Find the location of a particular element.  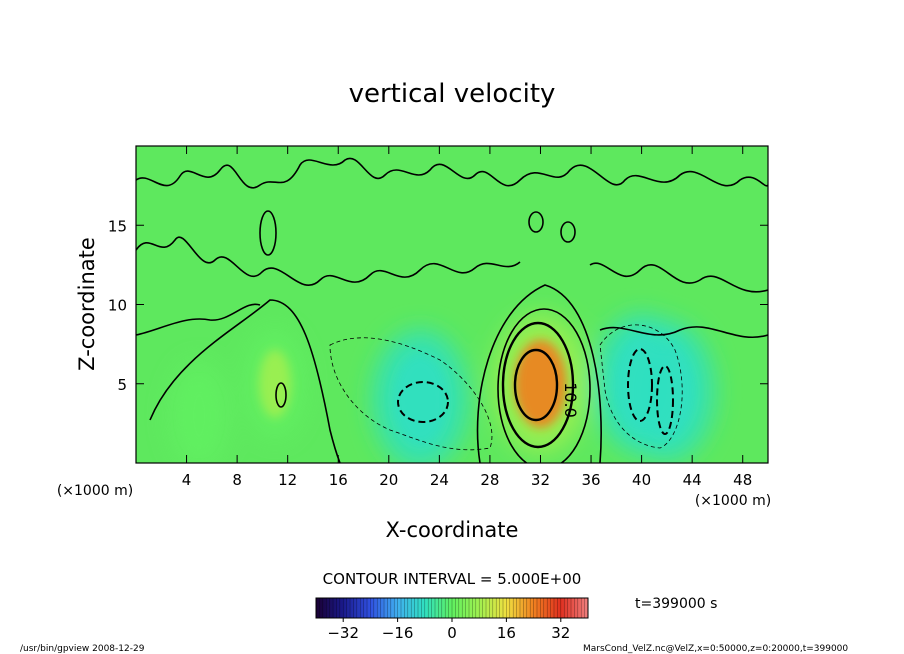

x-tick-label: 36 is located at coordinates (590, 480).